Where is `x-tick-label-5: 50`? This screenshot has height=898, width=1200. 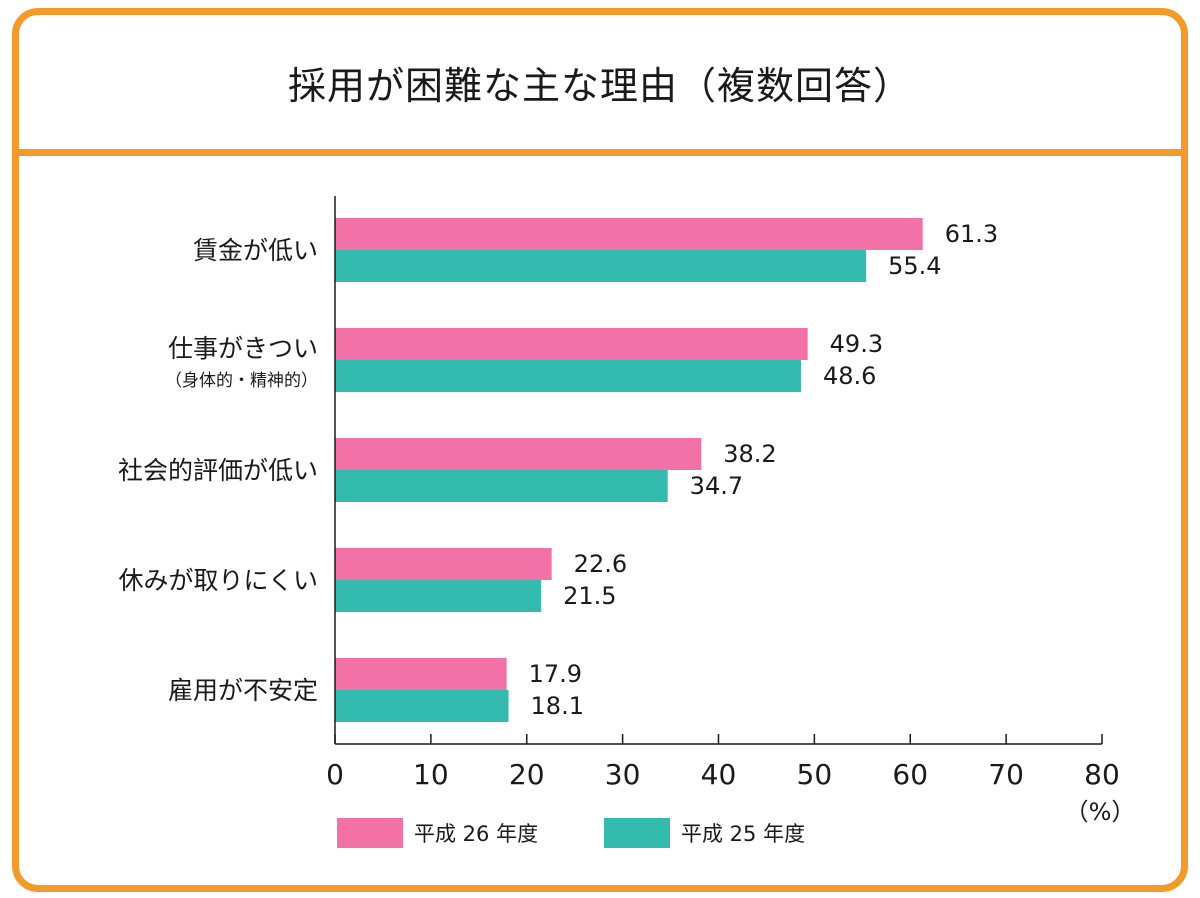 x-tick-label-5: 50 is located at coordinates (815, 774).